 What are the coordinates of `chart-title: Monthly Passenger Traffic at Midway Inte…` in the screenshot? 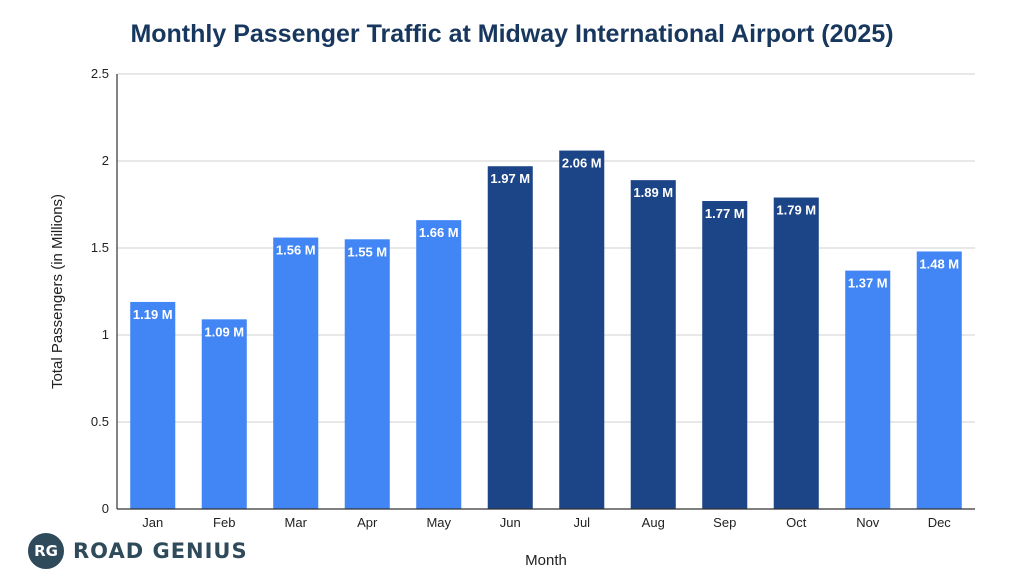 It's located at (511, 34).